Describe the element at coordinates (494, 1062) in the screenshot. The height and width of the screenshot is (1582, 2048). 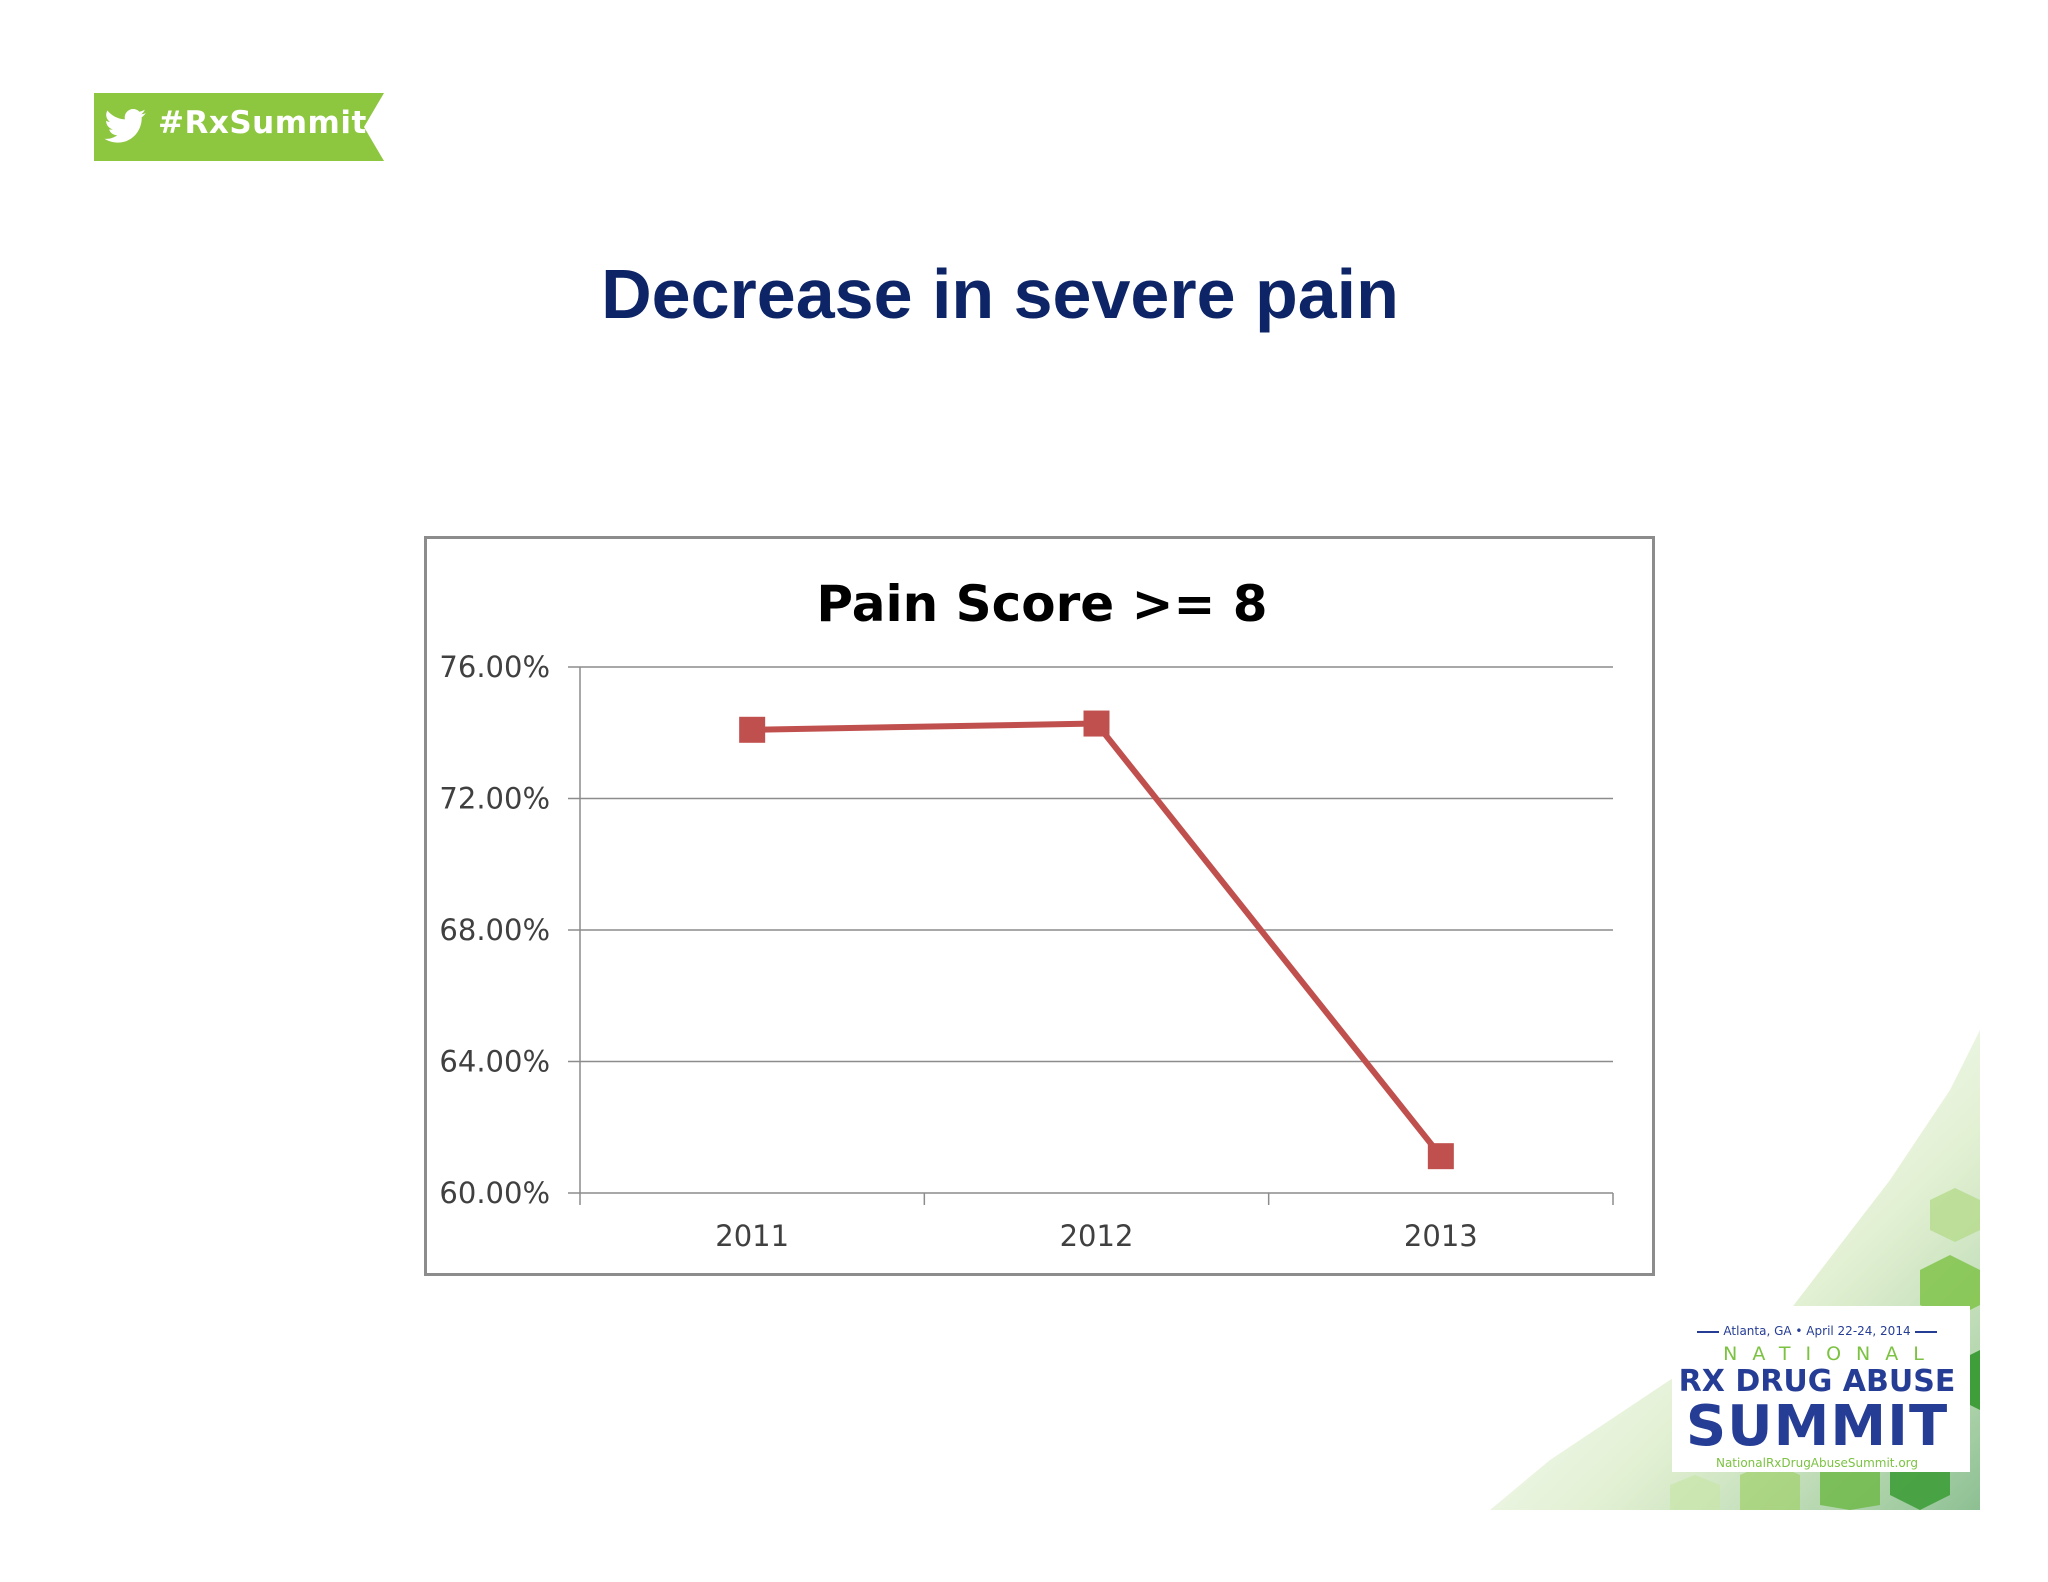
I see `y-tick-label: 64.00%` at that location.